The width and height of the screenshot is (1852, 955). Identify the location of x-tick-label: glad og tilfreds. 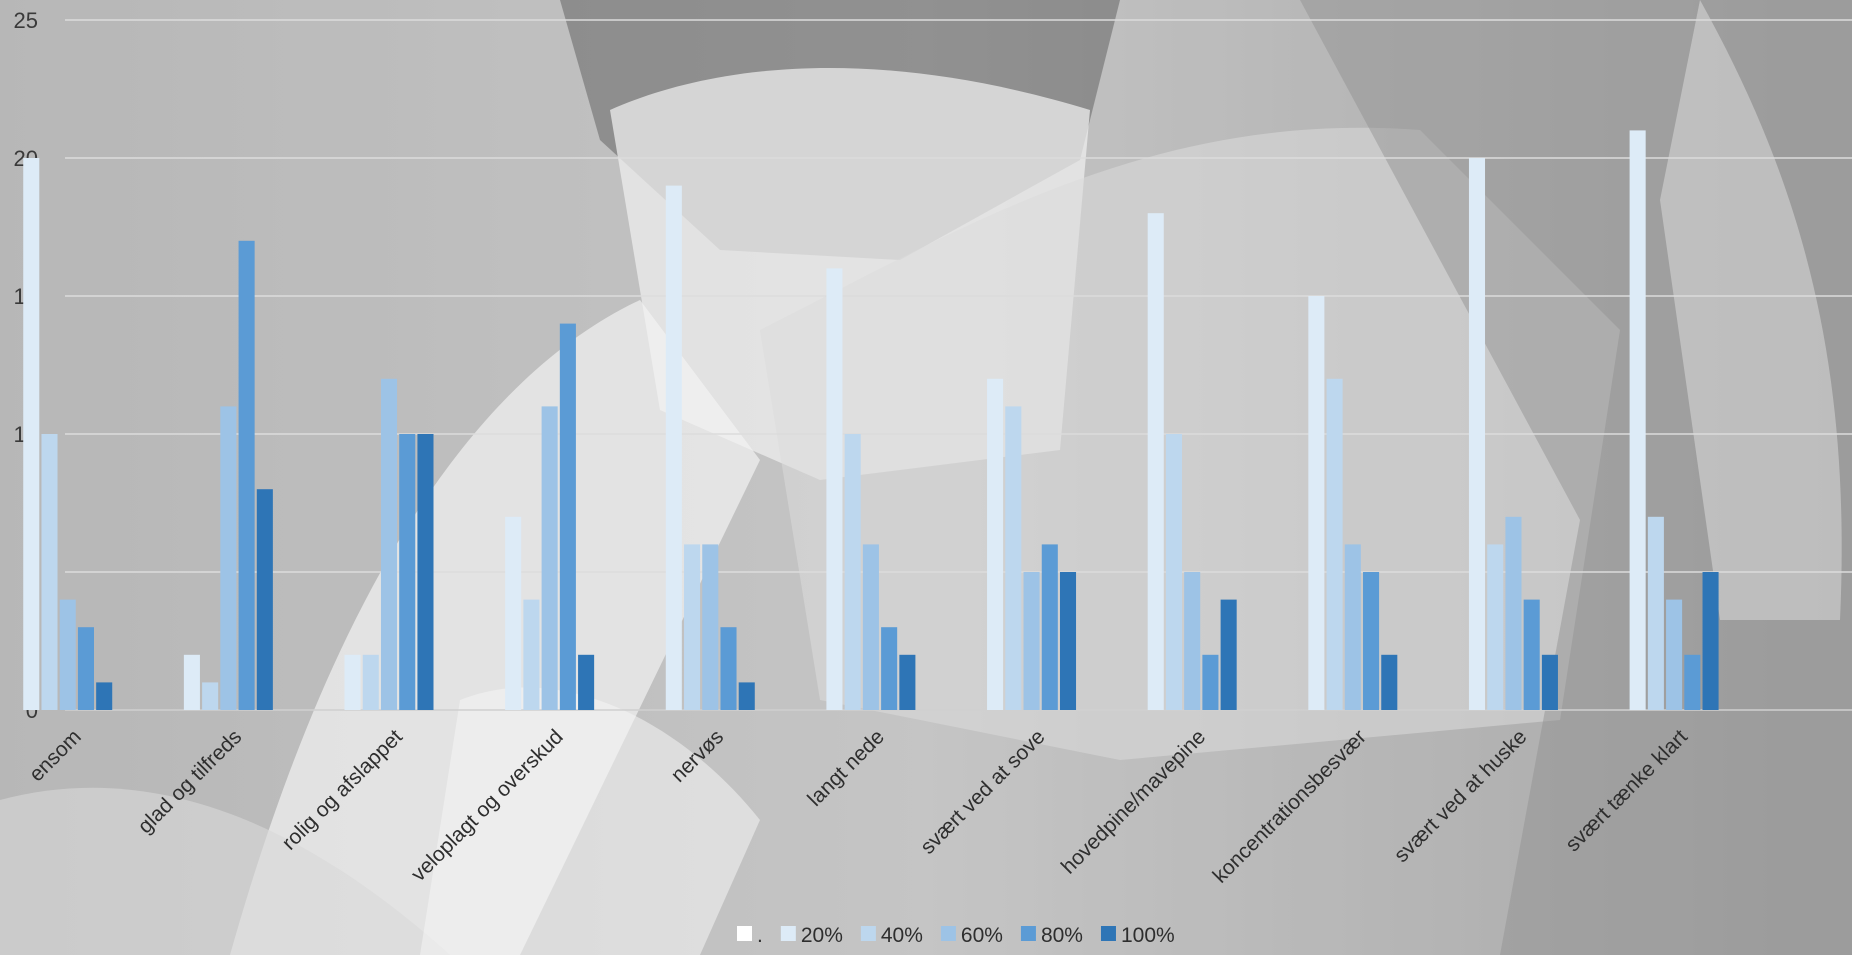
(190, 781).